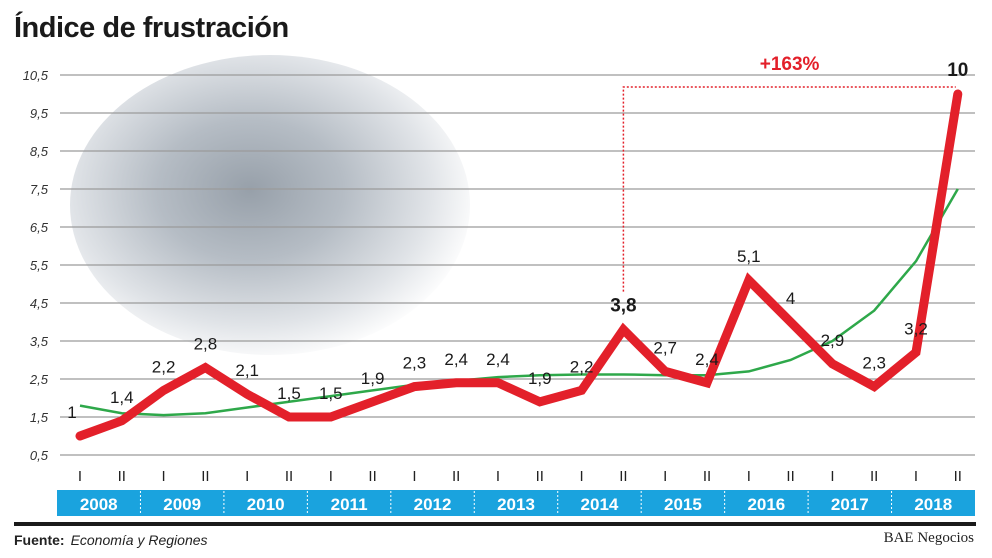 The height and width of the screenshot is (558, 992). I want to click on y-tick-label: 0,5, so click(39, 455).